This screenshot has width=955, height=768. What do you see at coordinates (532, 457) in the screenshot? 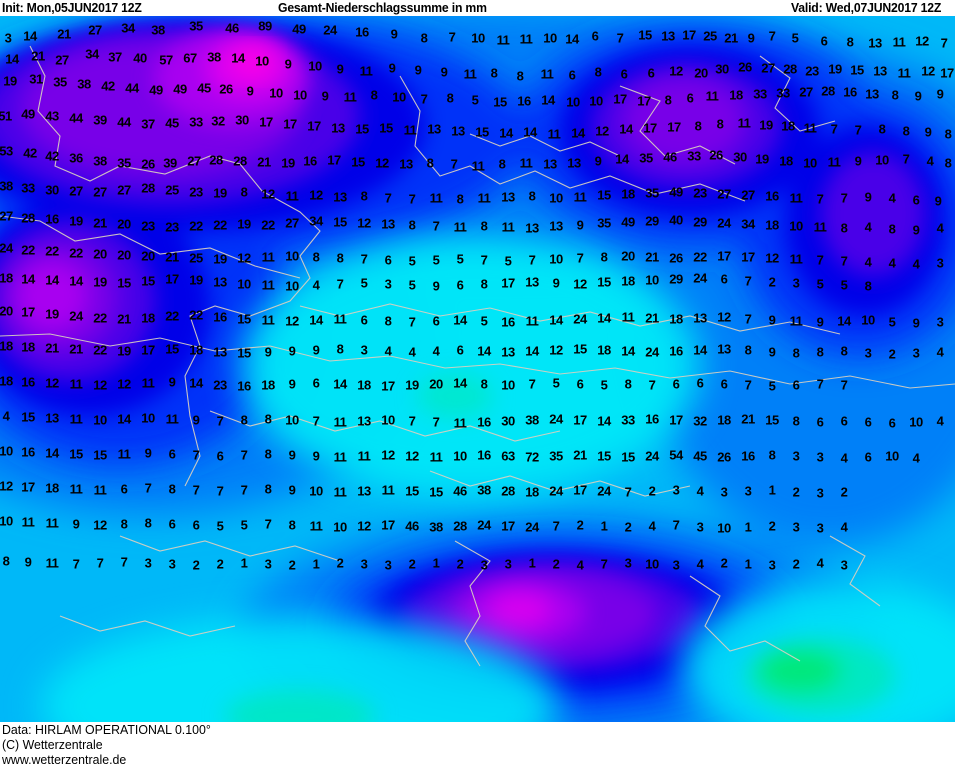
I see `grid-value-label: 72` at bounding box center [532, 457].